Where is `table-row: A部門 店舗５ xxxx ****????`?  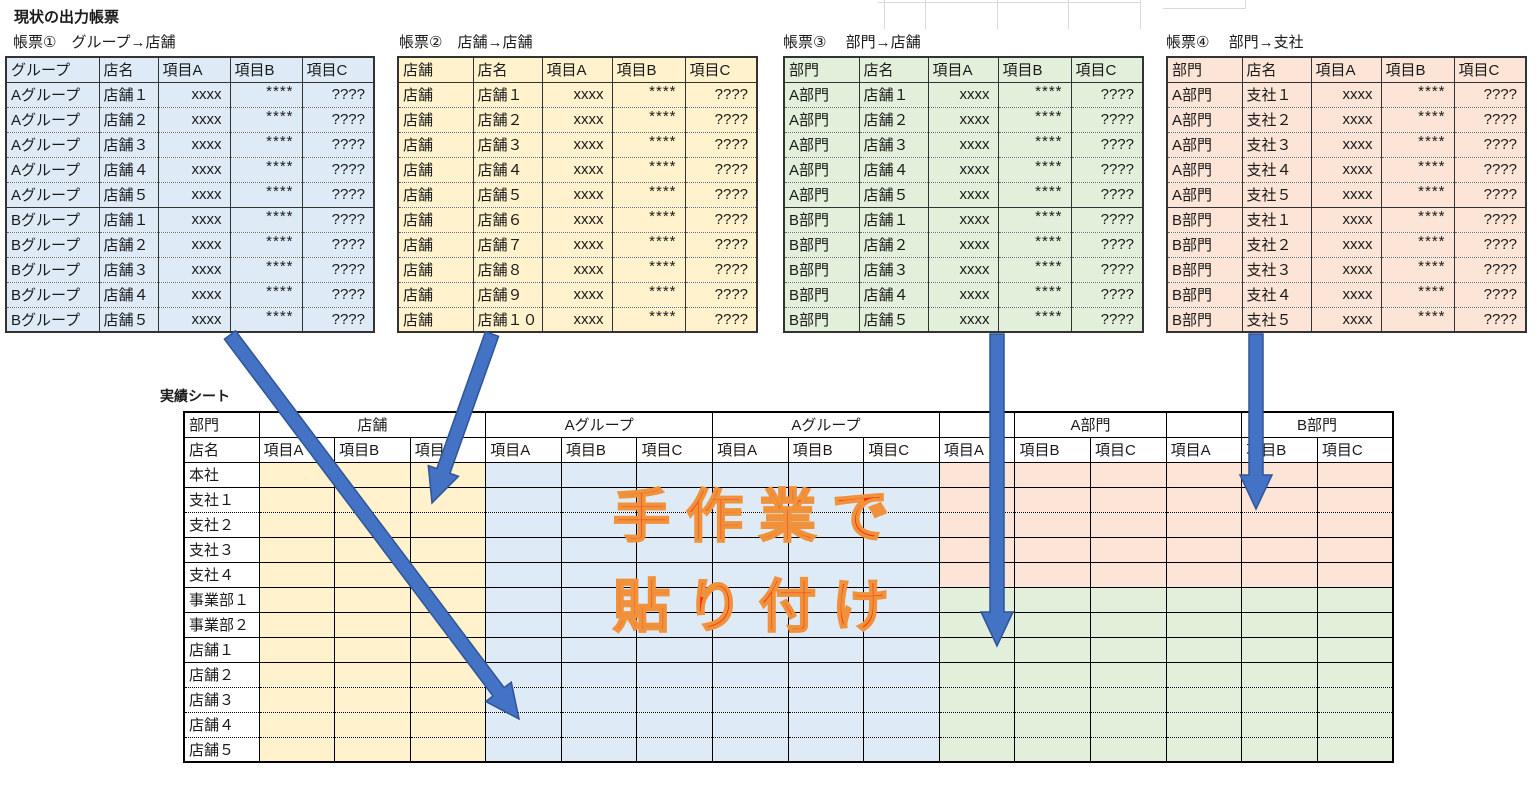 table-row: A部門 店舗５ xxxx ****???? is located at coordinates (963, 194).